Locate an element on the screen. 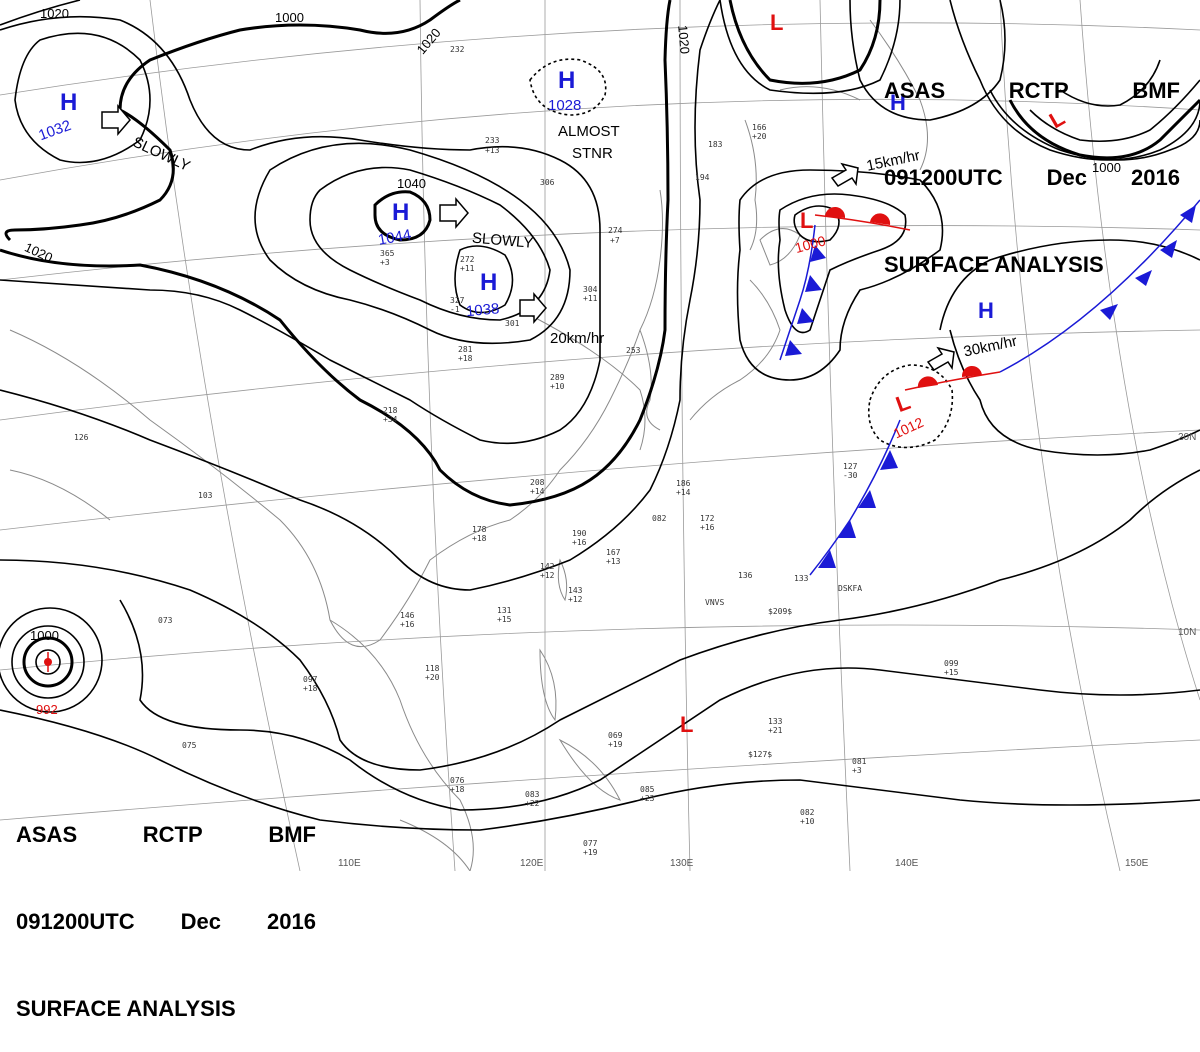  station-obs: 133 is located at coordinates (801, 578).